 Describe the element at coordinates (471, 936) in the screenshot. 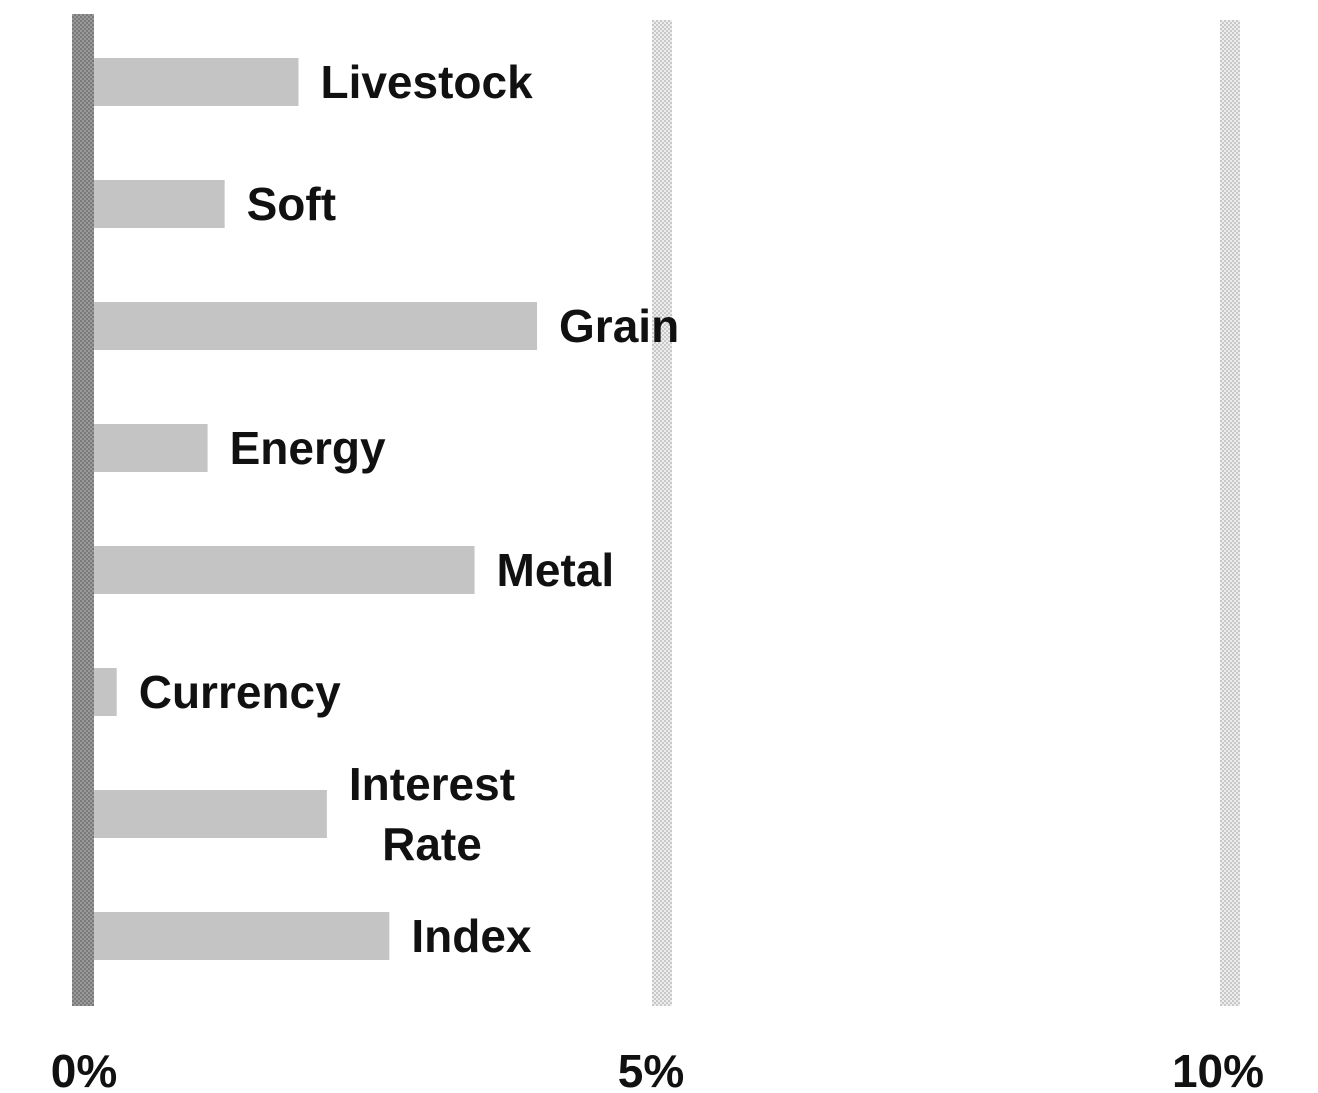

I see `category-label-7: Index` at that location.